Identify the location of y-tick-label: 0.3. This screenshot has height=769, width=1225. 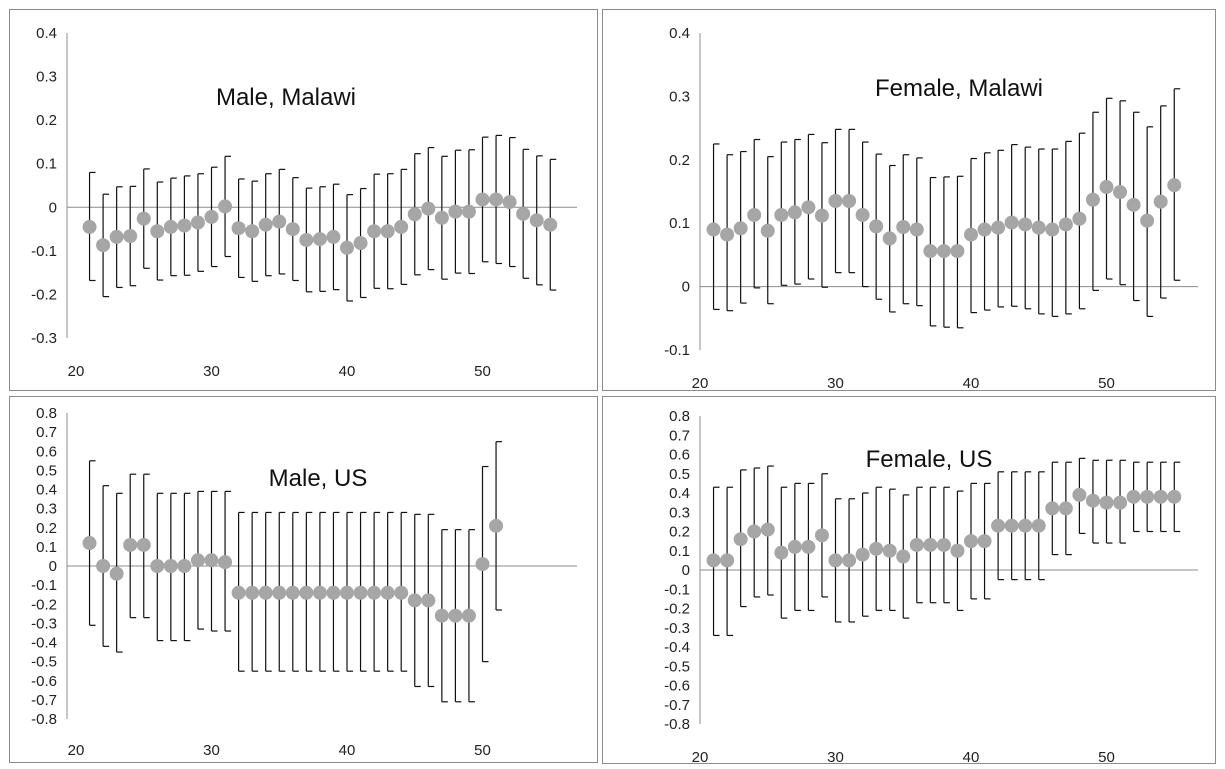
(679, 96).